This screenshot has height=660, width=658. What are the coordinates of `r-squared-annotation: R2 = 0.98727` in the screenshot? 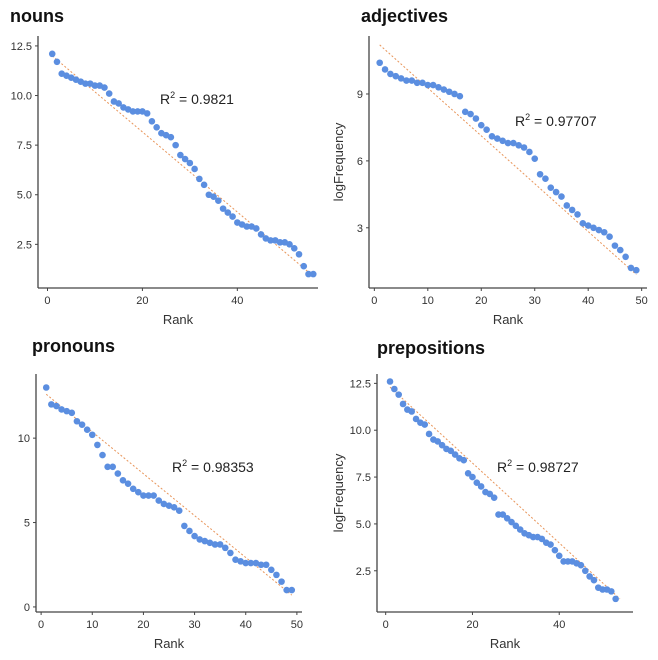 It's located at (538, 466).